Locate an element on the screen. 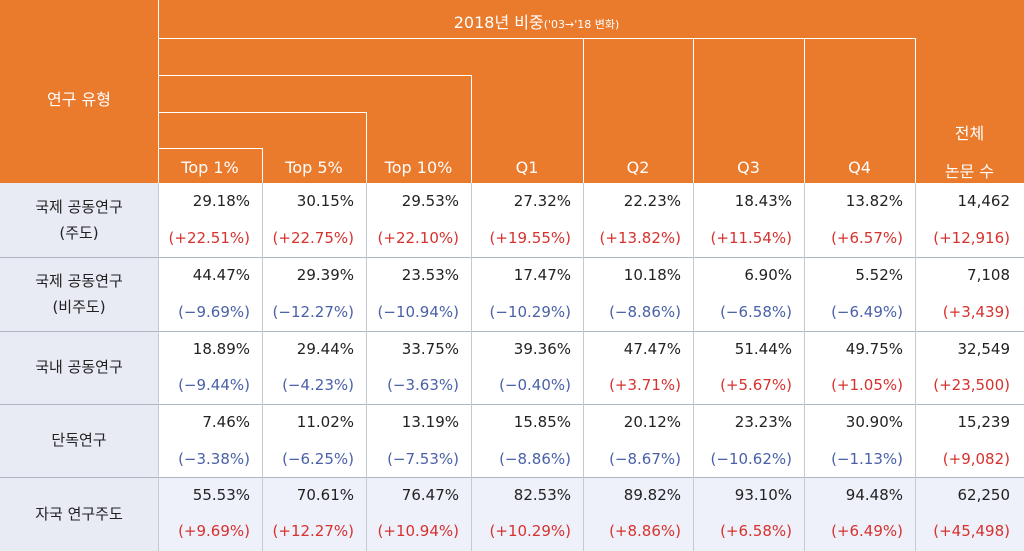 The image size is (1024, 551). change-cell: (+22.10%) is located at coordinates (418, 238).